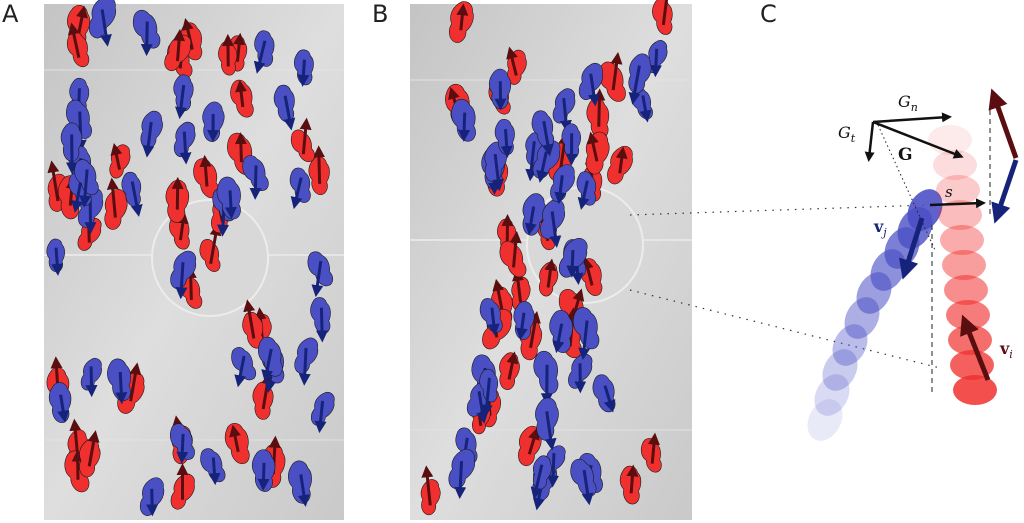 This screenshot has height=523, width=1024. I want to click on blue-component-arrow, so click(1005, 191).